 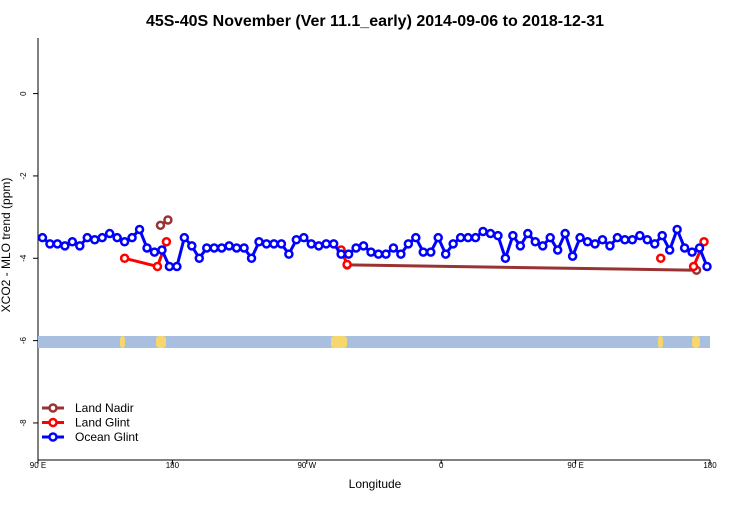 I want to click on y-tick-label: -4, so click(x=23, y=258).